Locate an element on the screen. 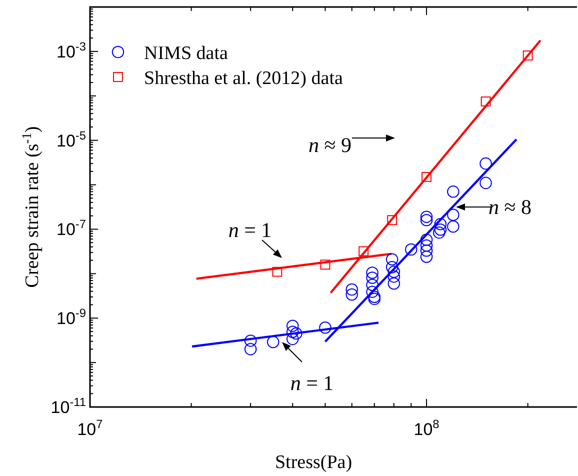 This screenshot has width=578, height=476. x-tick-label: 10$^{8}$ is located at coordinates (427, 428).